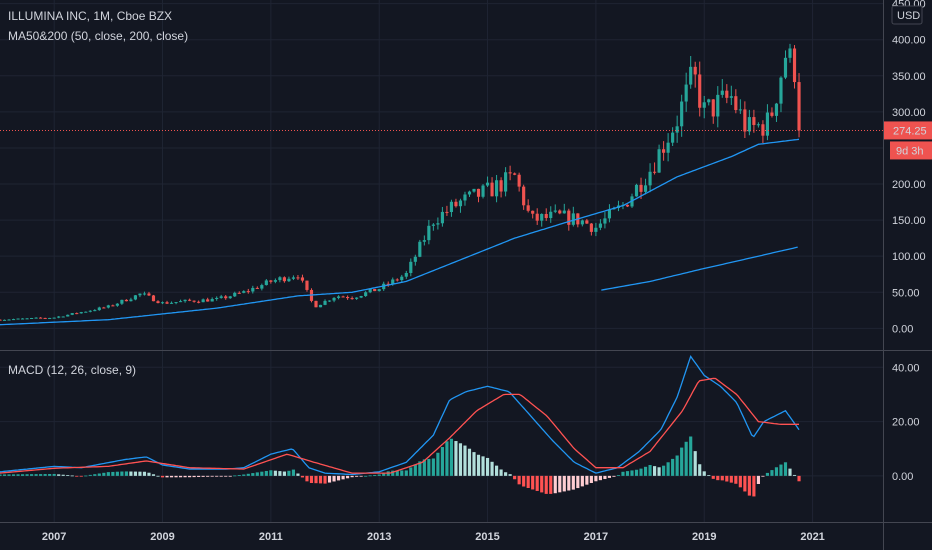 The width and height of the screenshot is (932, 550). I want to click on macd-histogram, so click(400, 466).